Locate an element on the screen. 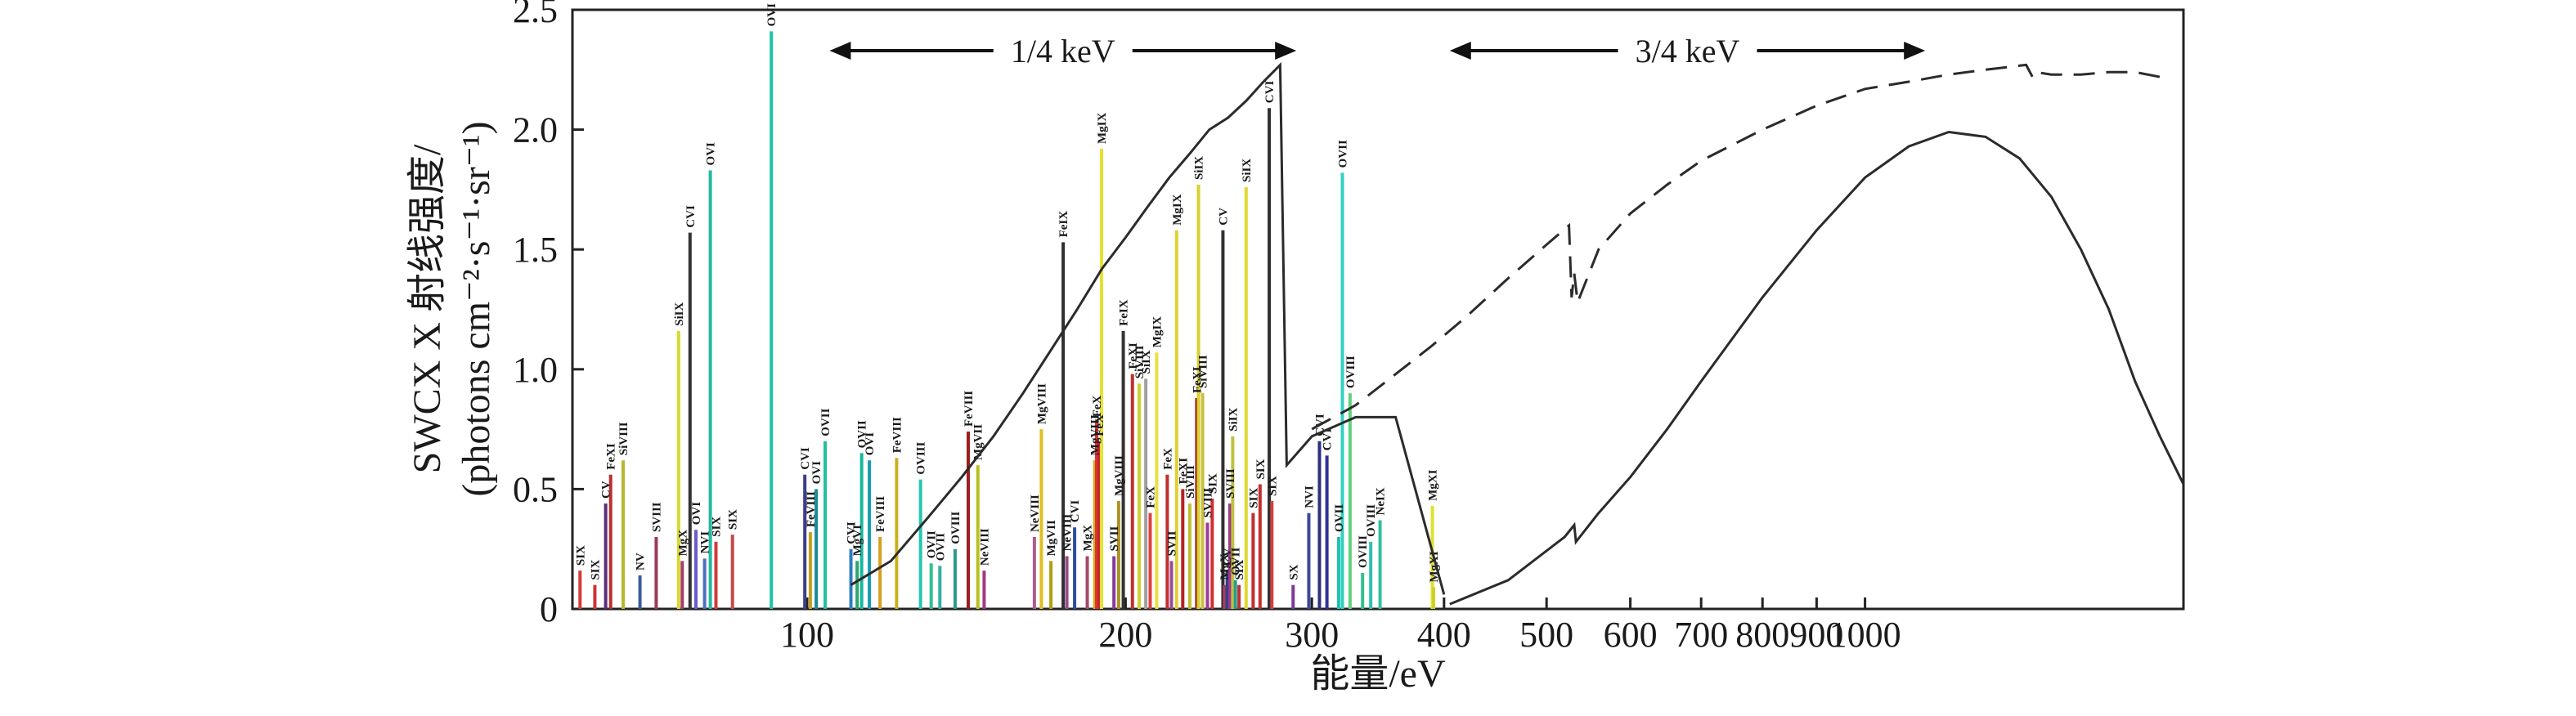 The width and height of the screenshot is (2576, 716). x-tick-label: 900 is located at coordinates (1816, 635).